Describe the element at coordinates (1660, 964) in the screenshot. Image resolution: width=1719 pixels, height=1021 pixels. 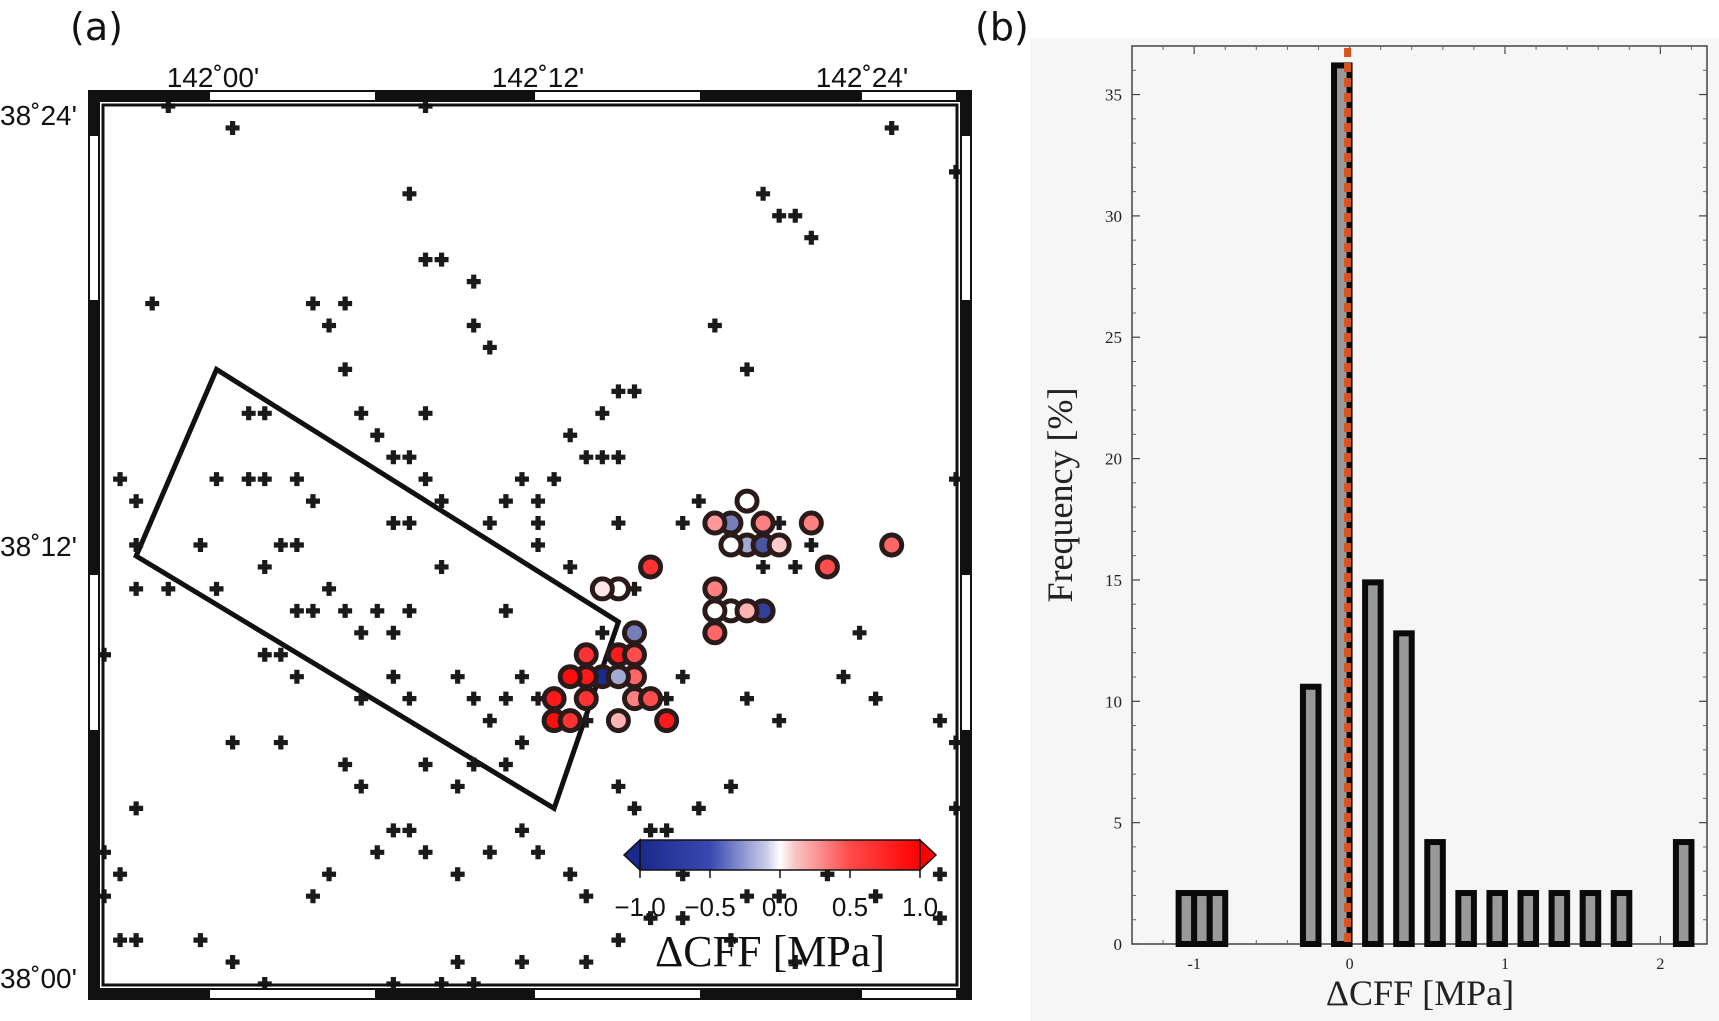
I see `x-tick-label: 2` at that location.